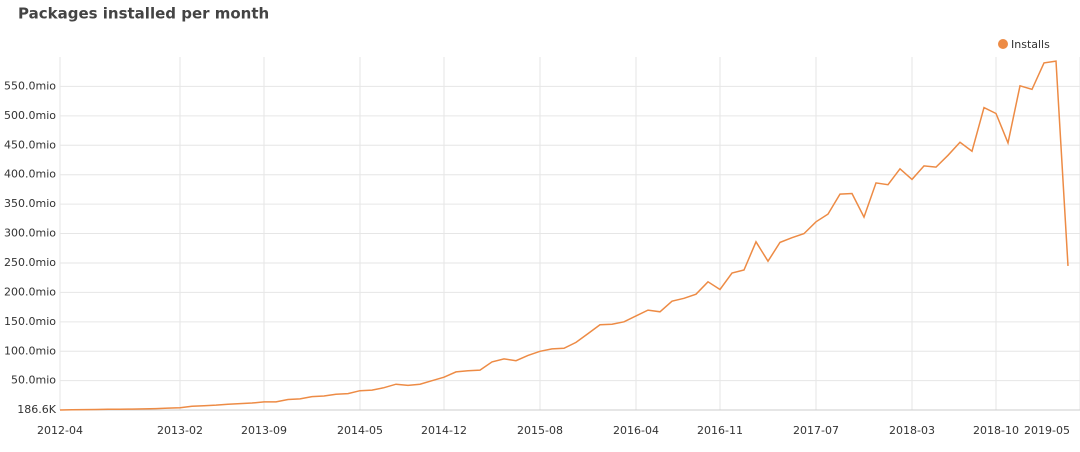 Image resolution: width=1080 pixels, height=452 pixels. What do you see at coordinates (143, 14) in the screenshot?
I see `chart-title: Packages installed per month` at bounding box center [143, 14].